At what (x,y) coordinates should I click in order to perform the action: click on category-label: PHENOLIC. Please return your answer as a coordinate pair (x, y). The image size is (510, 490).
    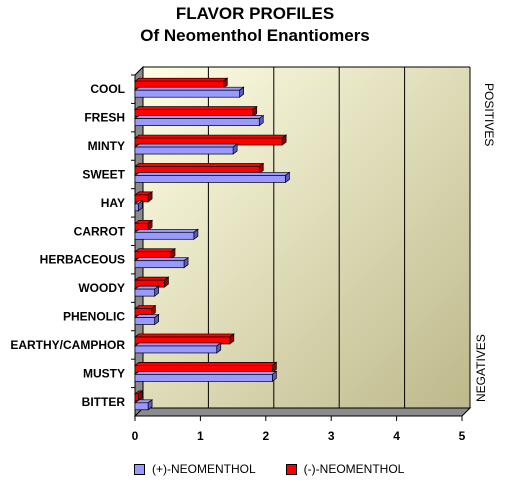
    Looking at the image, I should click on (94, 317).